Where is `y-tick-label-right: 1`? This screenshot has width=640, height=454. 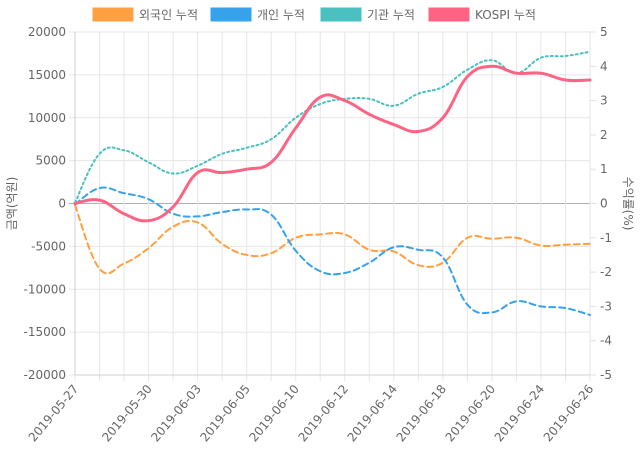
y-tick-label-right: 1 is located at coordinates (604, 169).